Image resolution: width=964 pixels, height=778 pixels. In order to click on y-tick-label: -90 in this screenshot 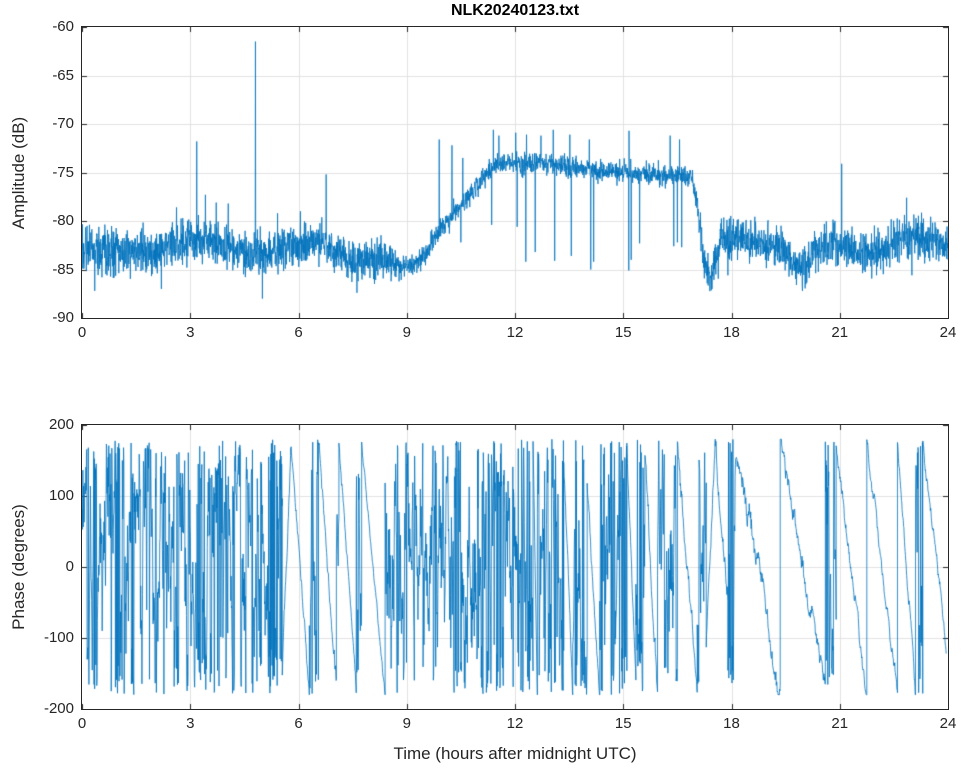, I will do `click(63, 317)`.